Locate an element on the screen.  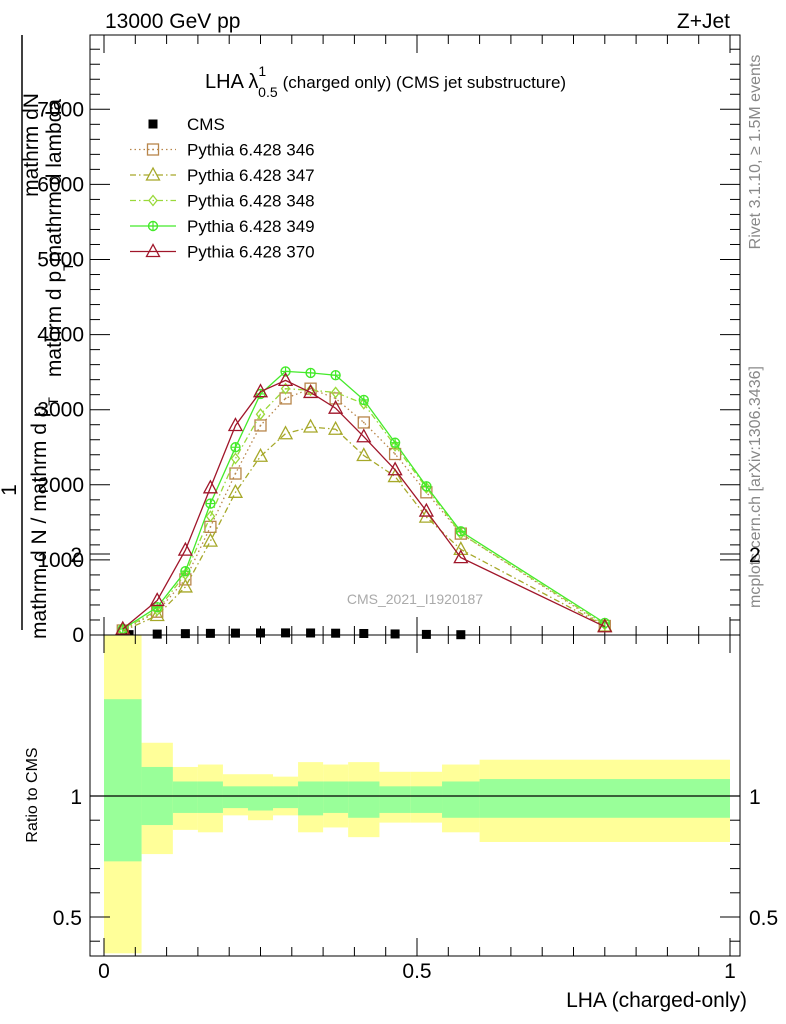
legend-label-1: Pythia 6.428 346 is located at coordinates (251, 150).